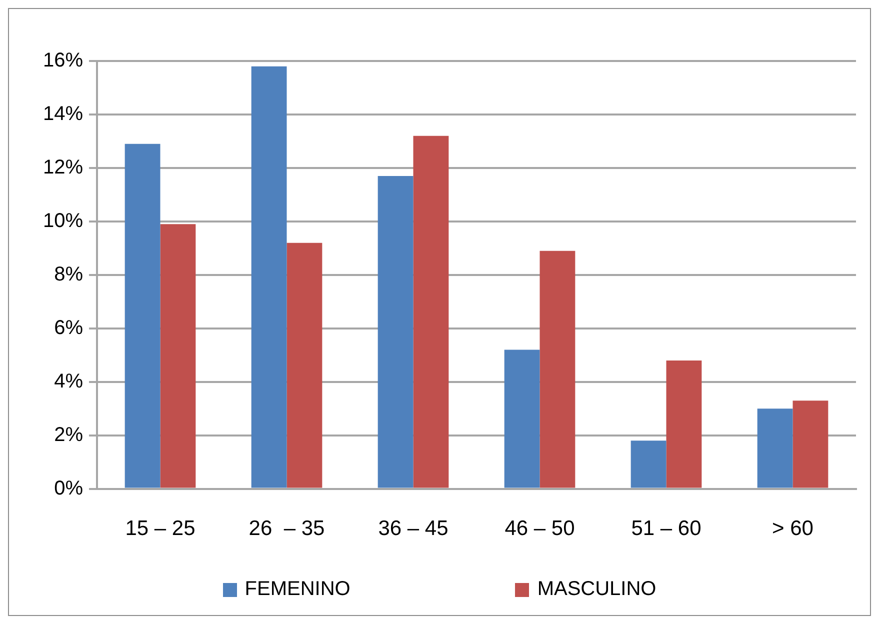 This screenshot has height=624, width=879. I want to click on legend-label: FEMENINO, so click(297, 589).